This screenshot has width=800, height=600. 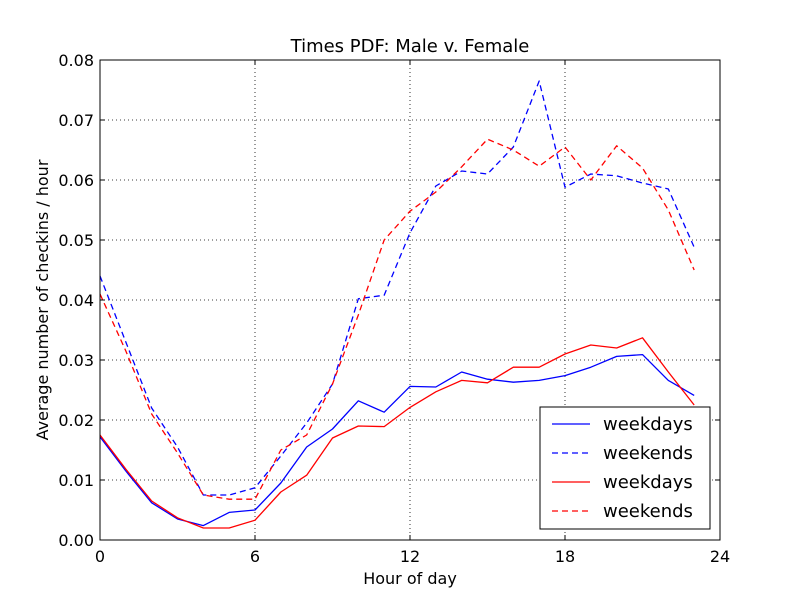 What do you see at coordinates (255, 556) in the screenshot?
I see `x-tick-label: 6` at bounding box center [255, 556].